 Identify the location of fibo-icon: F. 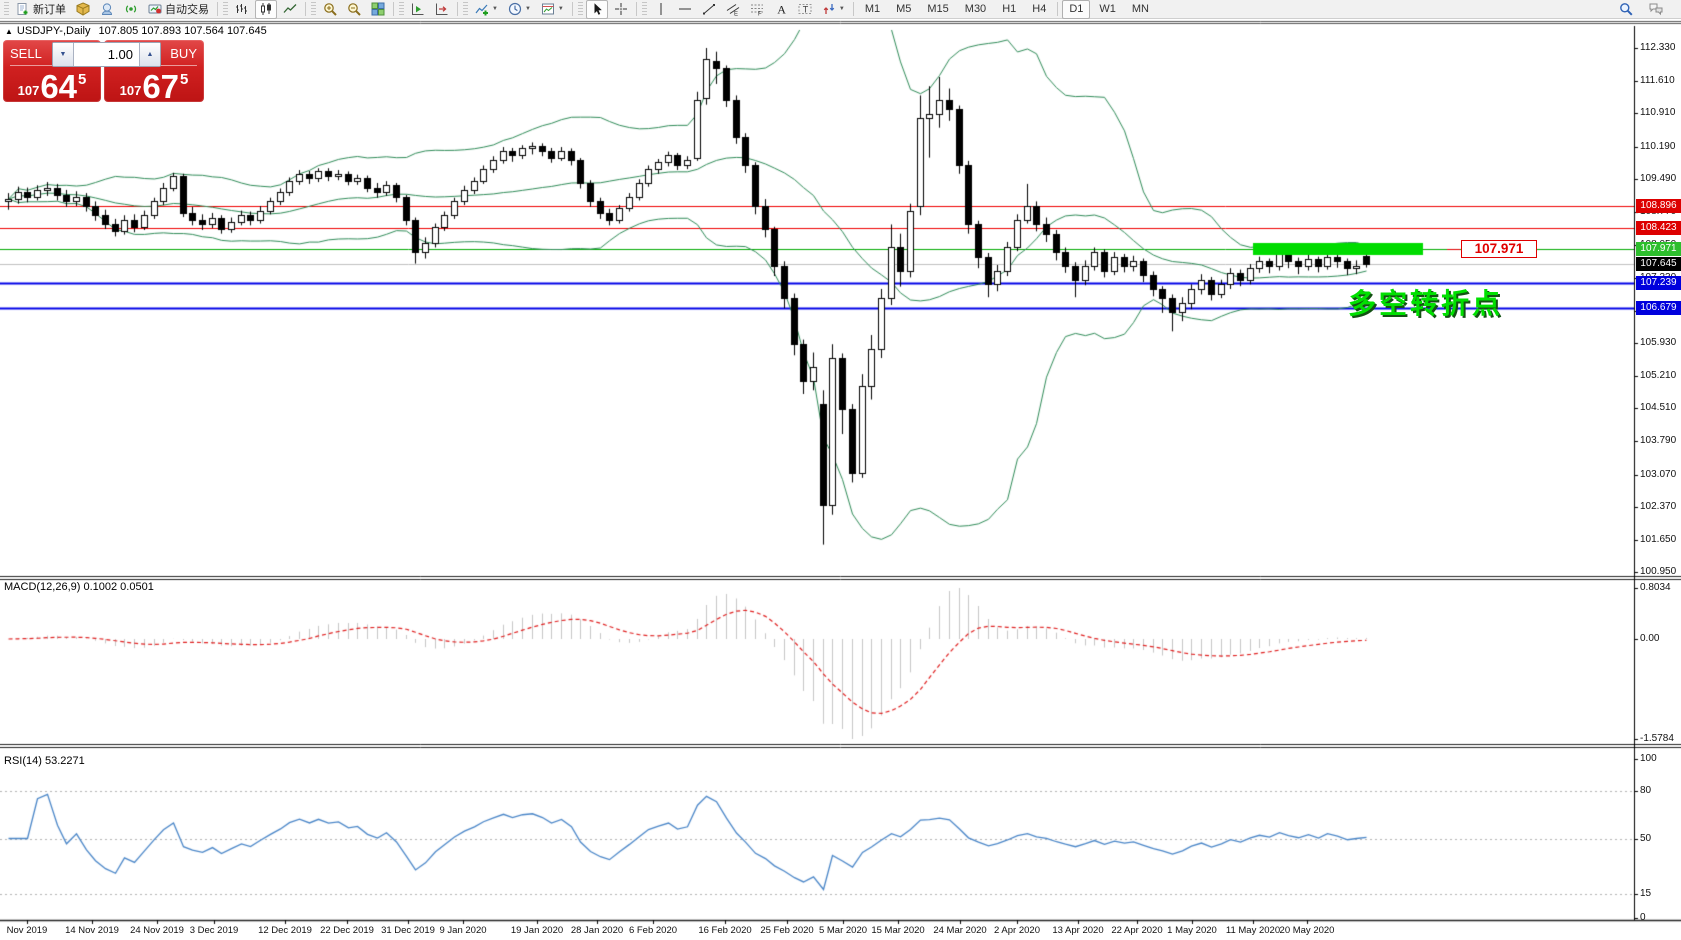
(756, 10).